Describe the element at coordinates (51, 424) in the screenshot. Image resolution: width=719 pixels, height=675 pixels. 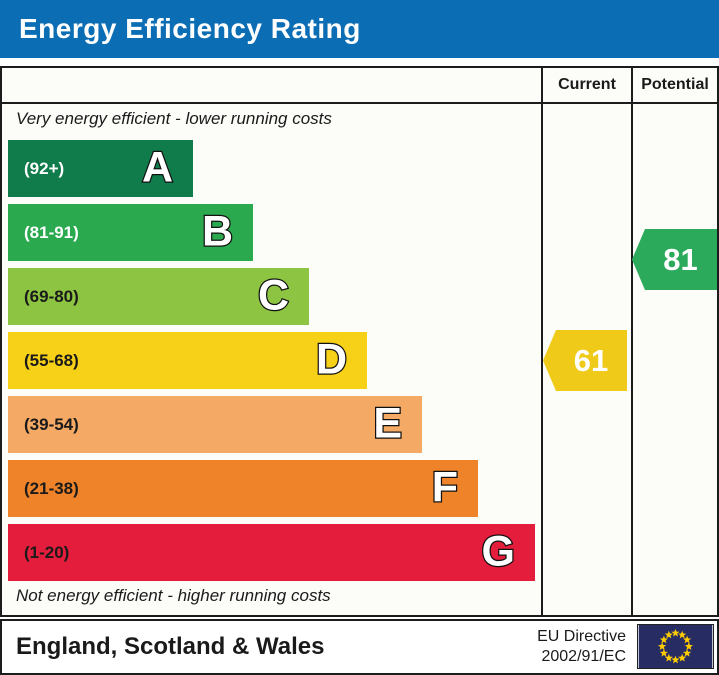
I see `band-range: (39-54)` at that location.